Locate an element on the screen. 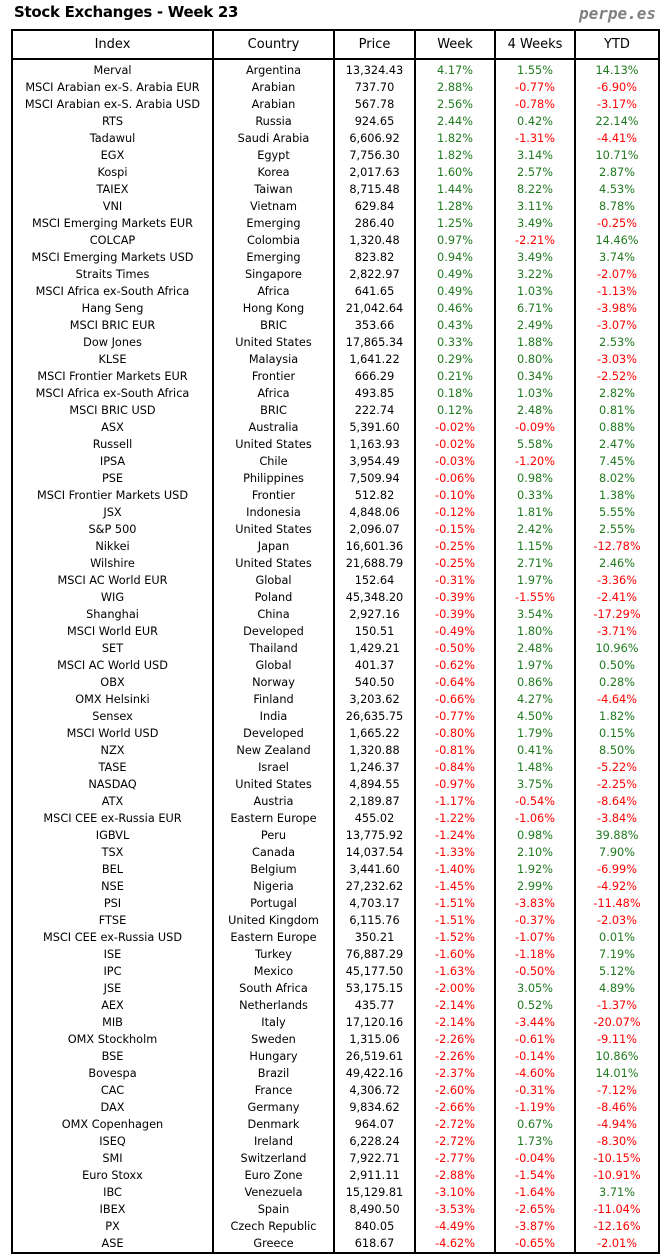 Image resolution: width=664 pixels, height=1260 pixels. cell-country: France is located at coordinates (273, 1090).